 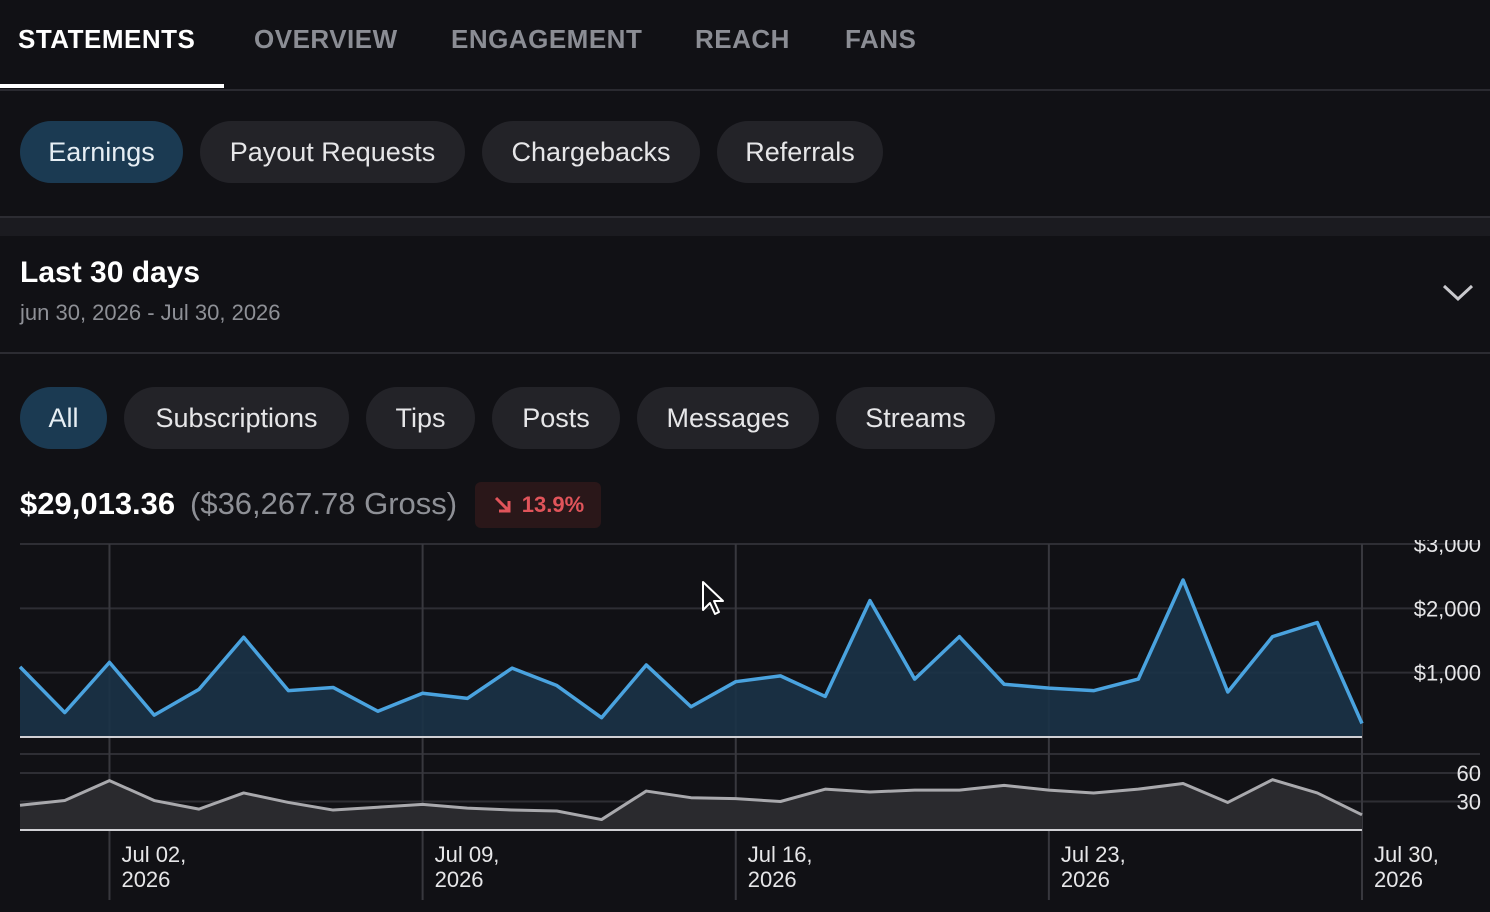 I want to click on tab-fans: FANS, so click(x=881, y=39).